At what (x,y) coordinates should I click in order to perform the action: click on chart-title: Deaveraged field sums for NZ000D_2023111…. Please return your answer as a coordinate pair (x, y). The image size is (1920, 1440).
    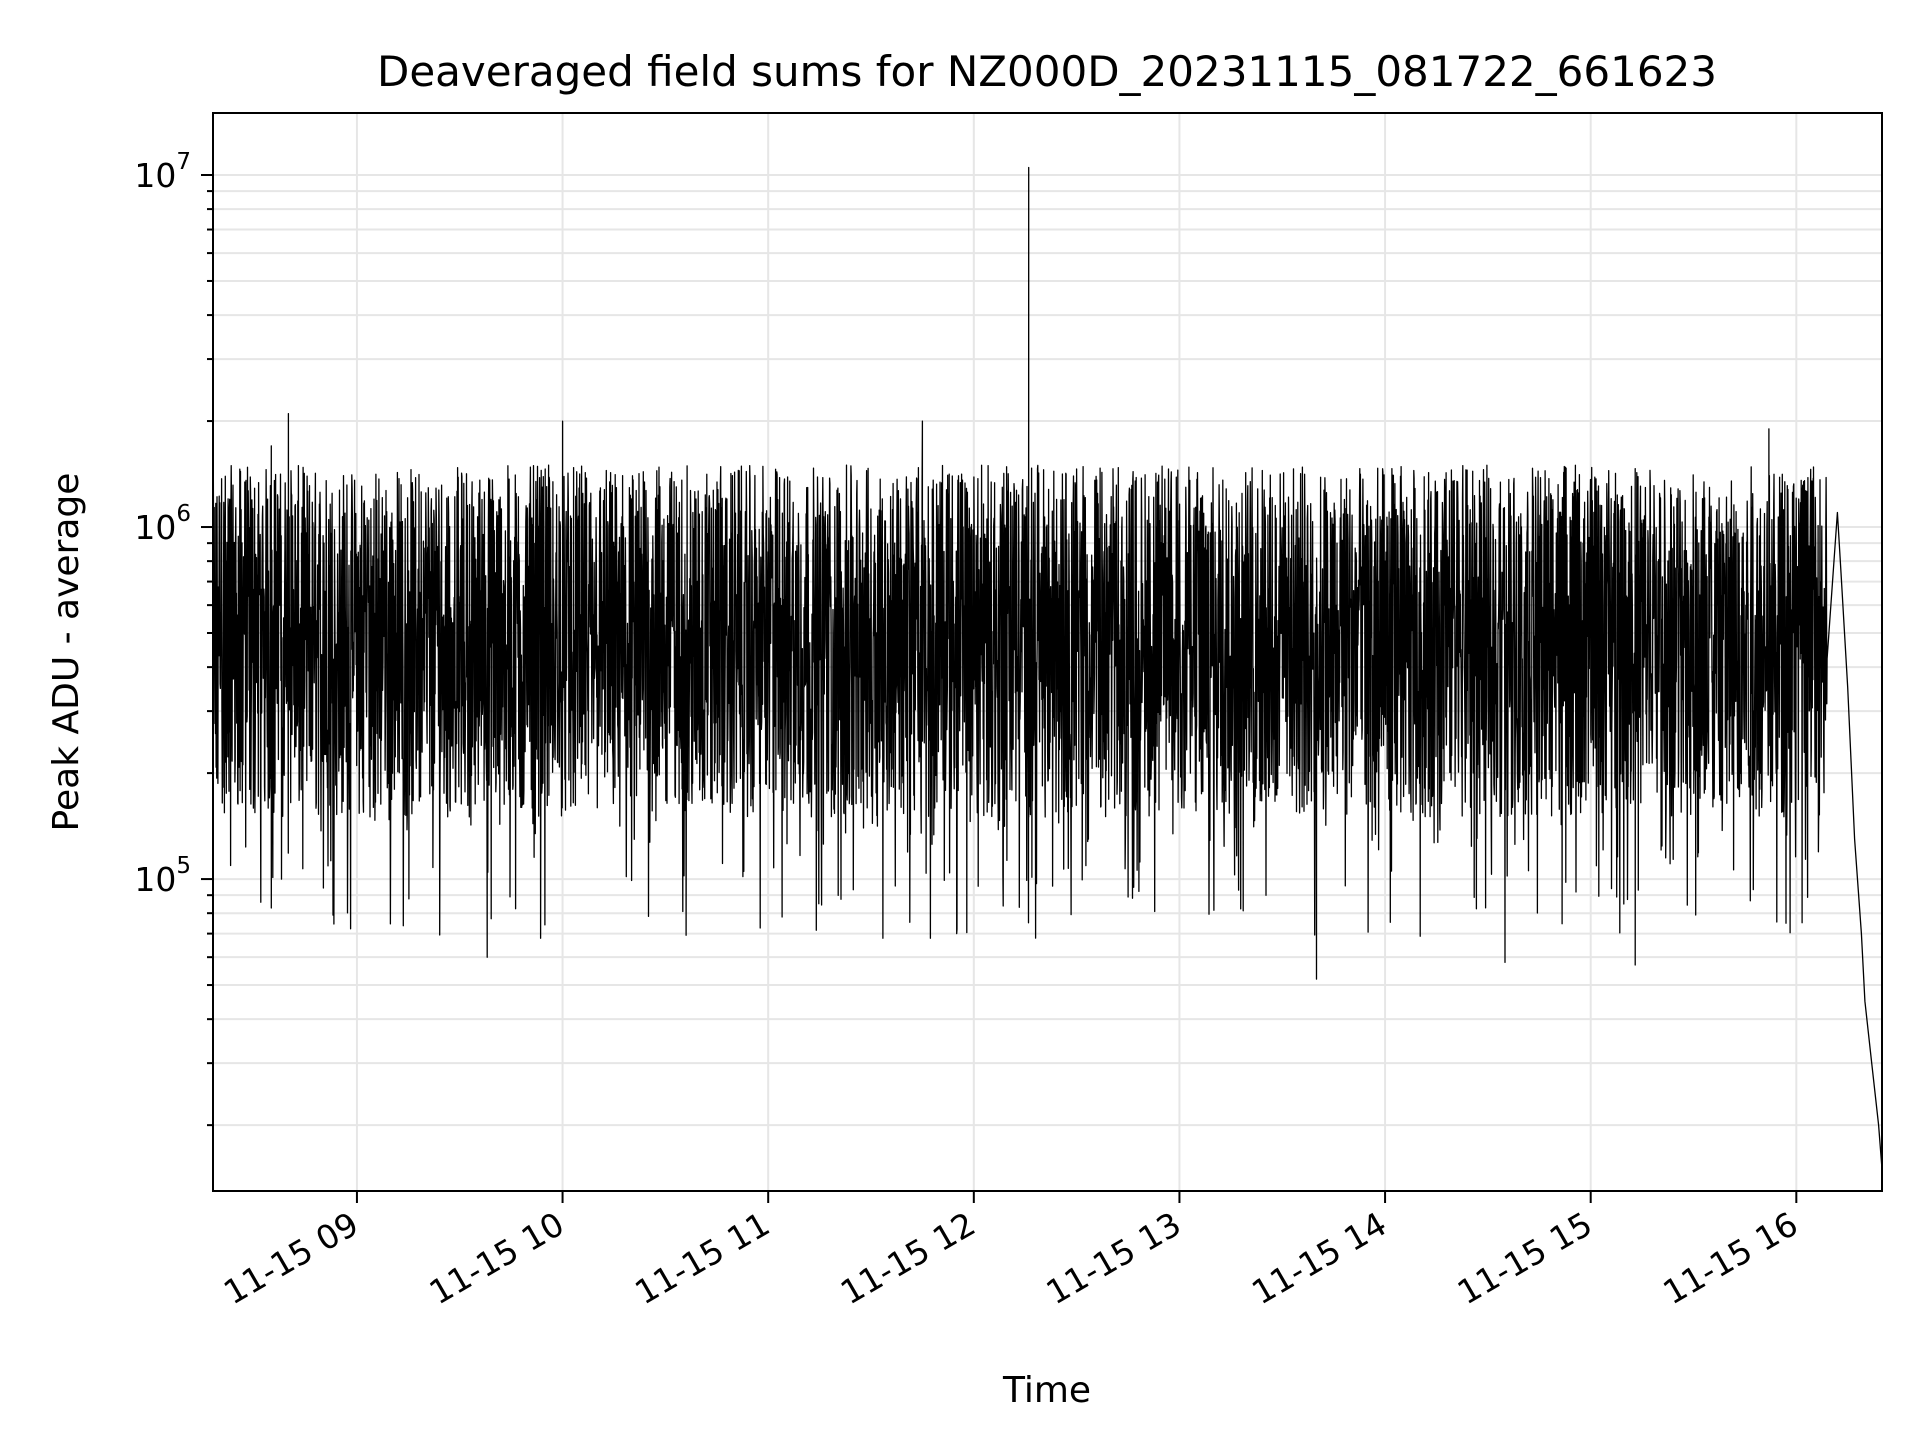
    Looking at the image, I should click on (1047, 71).